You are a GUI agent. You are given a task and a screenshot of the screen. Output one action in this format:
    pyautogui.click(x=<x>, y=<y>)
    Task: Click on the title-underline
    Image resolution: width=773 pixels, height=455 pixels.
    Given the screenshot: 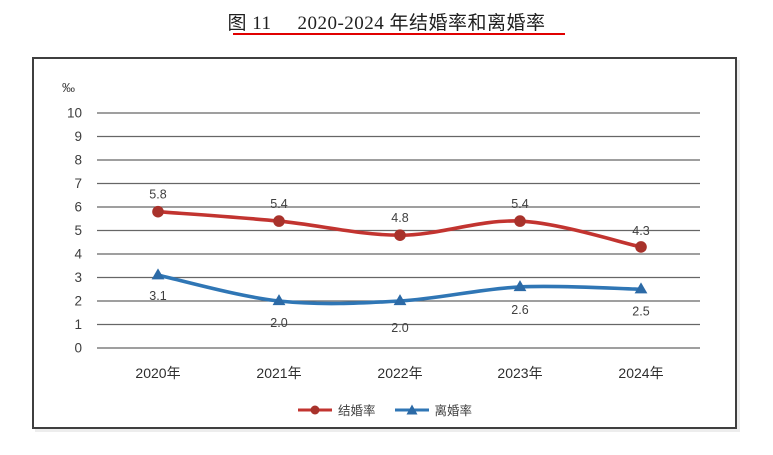 What is the action you would take?
    pyautogui.click(x=399, y=34)
    